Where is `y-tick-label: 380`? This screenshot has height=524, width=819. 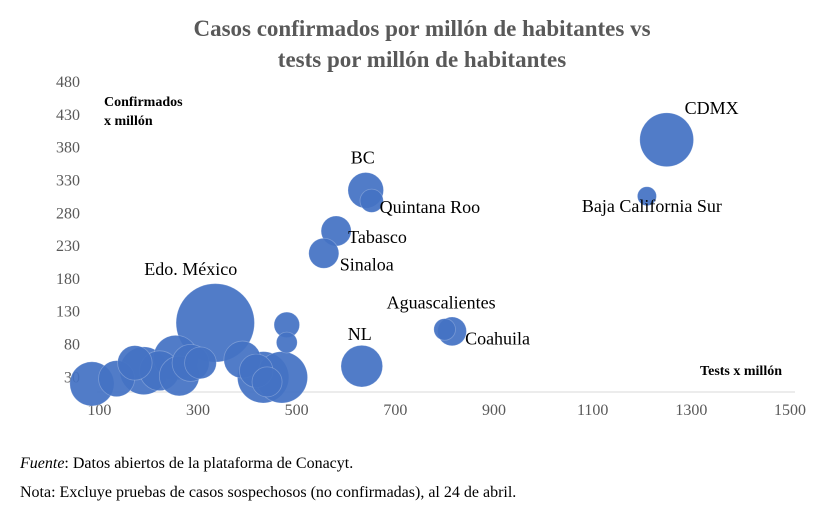 y-tick-label: 380 is located at coordinates (68, 148).